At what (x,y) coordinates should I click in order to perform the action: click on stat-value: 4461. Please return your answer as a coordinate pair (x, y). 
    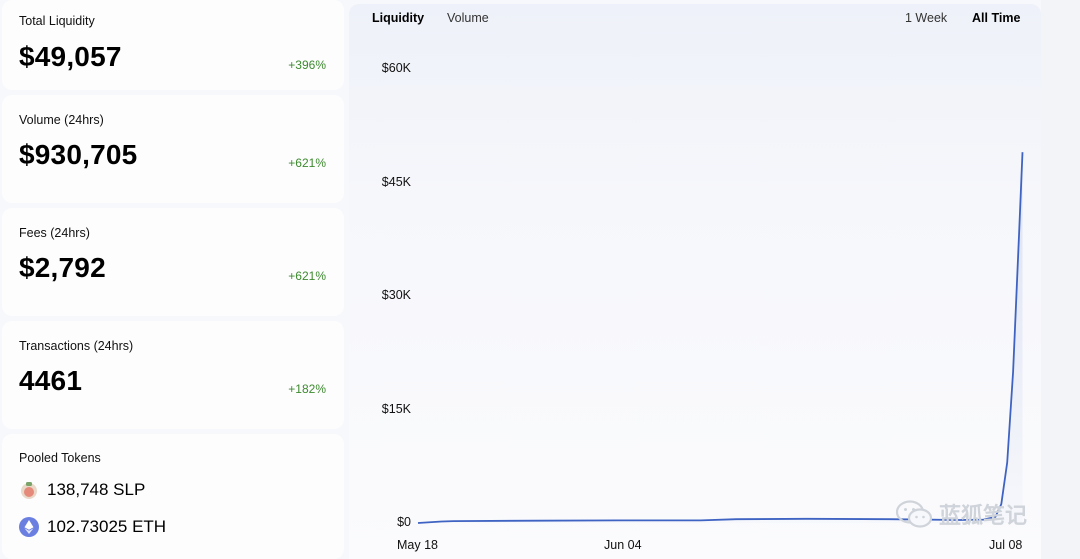
    Looking at the image, I should click on (51, 380).